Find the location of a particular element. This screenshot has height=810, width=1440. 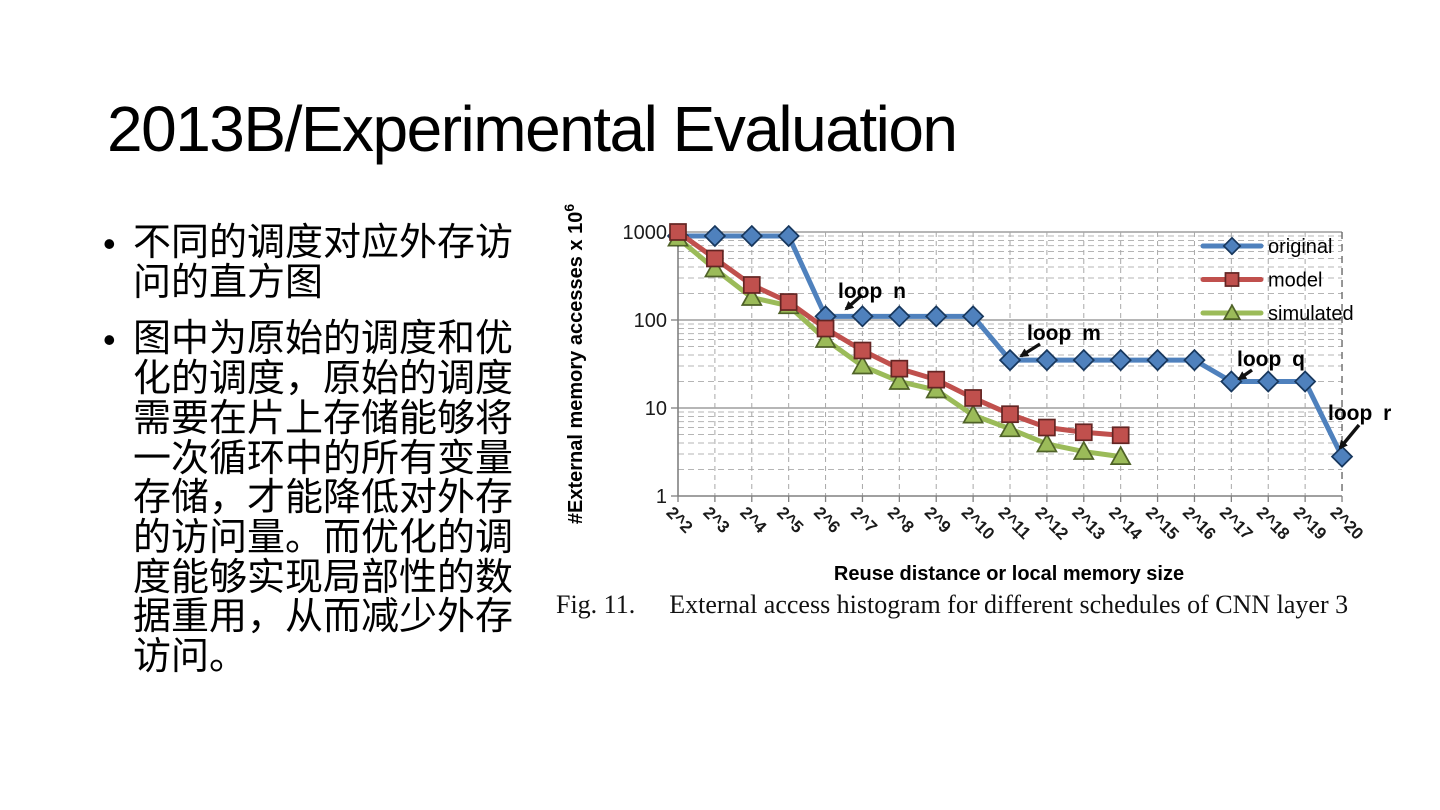

svg-text:#External memory accesses x 10: #External memory accesses x 106 is located at coordinates (574, 364).